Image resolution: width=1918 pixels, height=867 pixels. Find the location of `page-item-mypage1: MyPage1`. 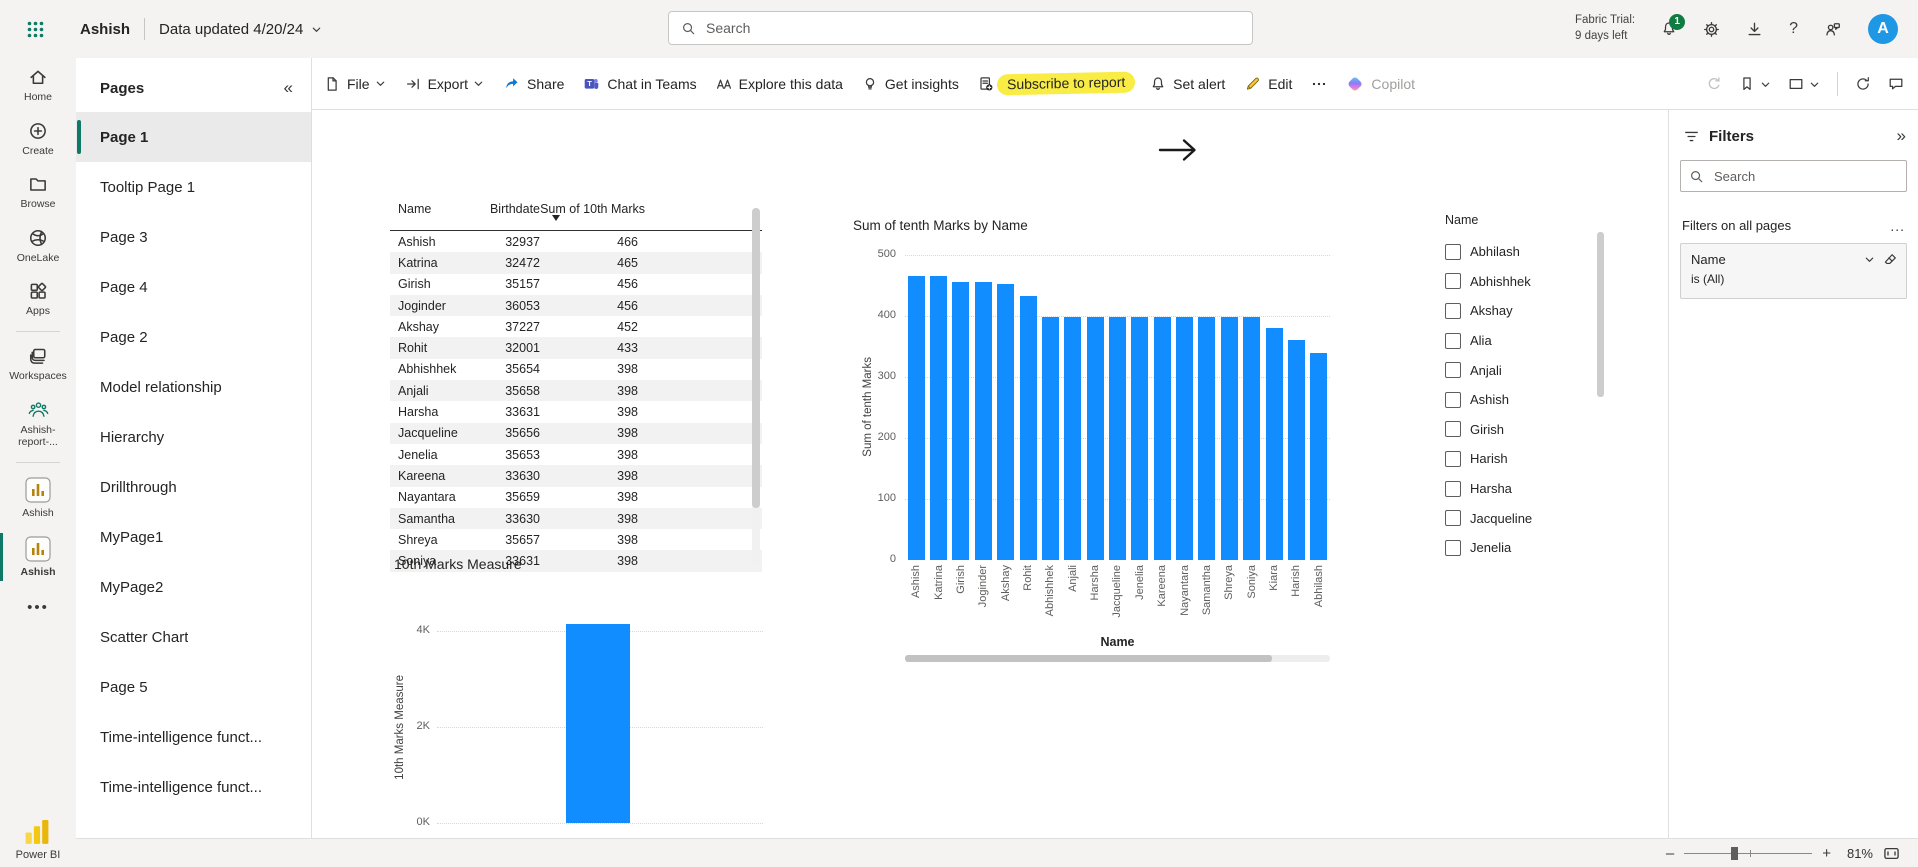

page-item-mypage1: MyPage1 is located at coordinates (193, 537).